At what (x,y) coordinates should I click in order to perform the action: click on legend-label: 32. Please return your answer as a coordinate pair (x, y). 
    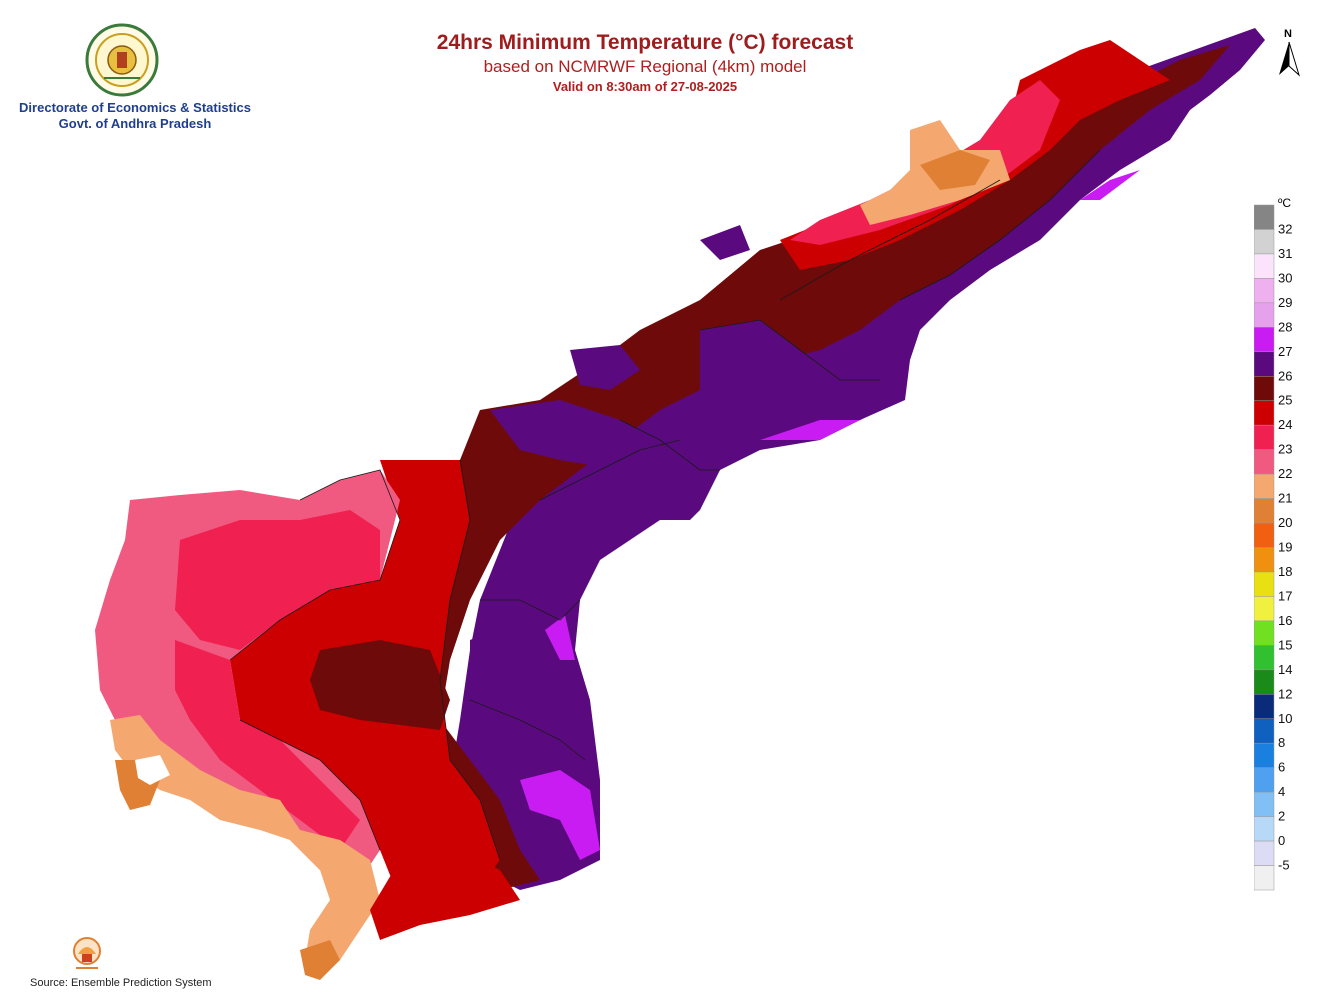
    Looking at the image, I should click on (1285, 228).